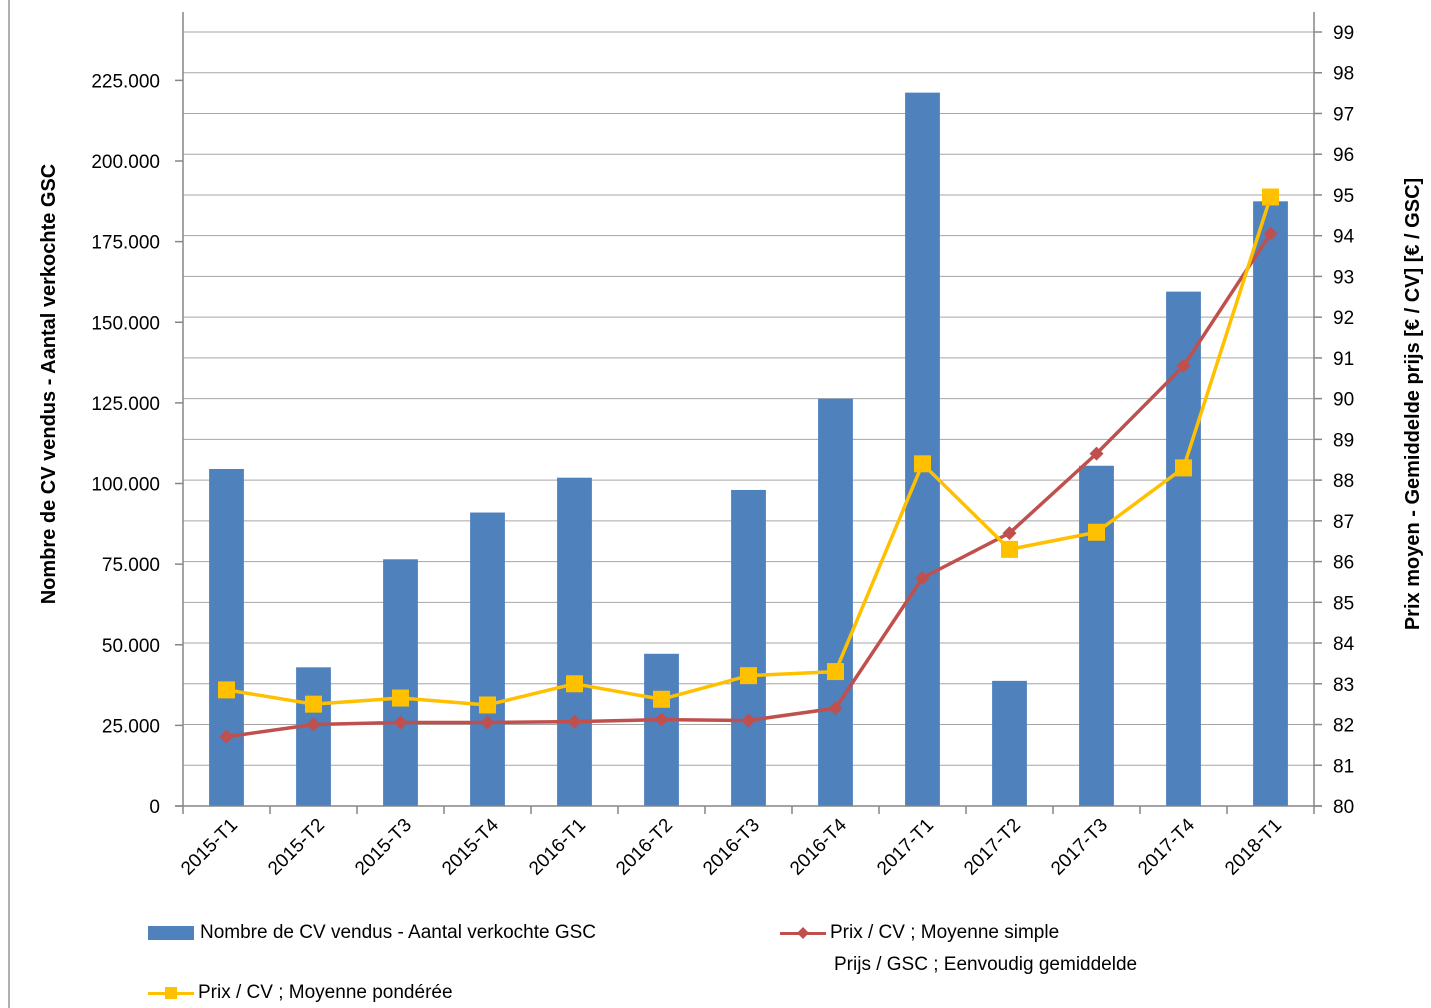 This screenshot has width=1431, height=1008. Describe the element at coordinates (731, 847) in the screenshot. I see `tick-label-x: 2016-T3` at that location.